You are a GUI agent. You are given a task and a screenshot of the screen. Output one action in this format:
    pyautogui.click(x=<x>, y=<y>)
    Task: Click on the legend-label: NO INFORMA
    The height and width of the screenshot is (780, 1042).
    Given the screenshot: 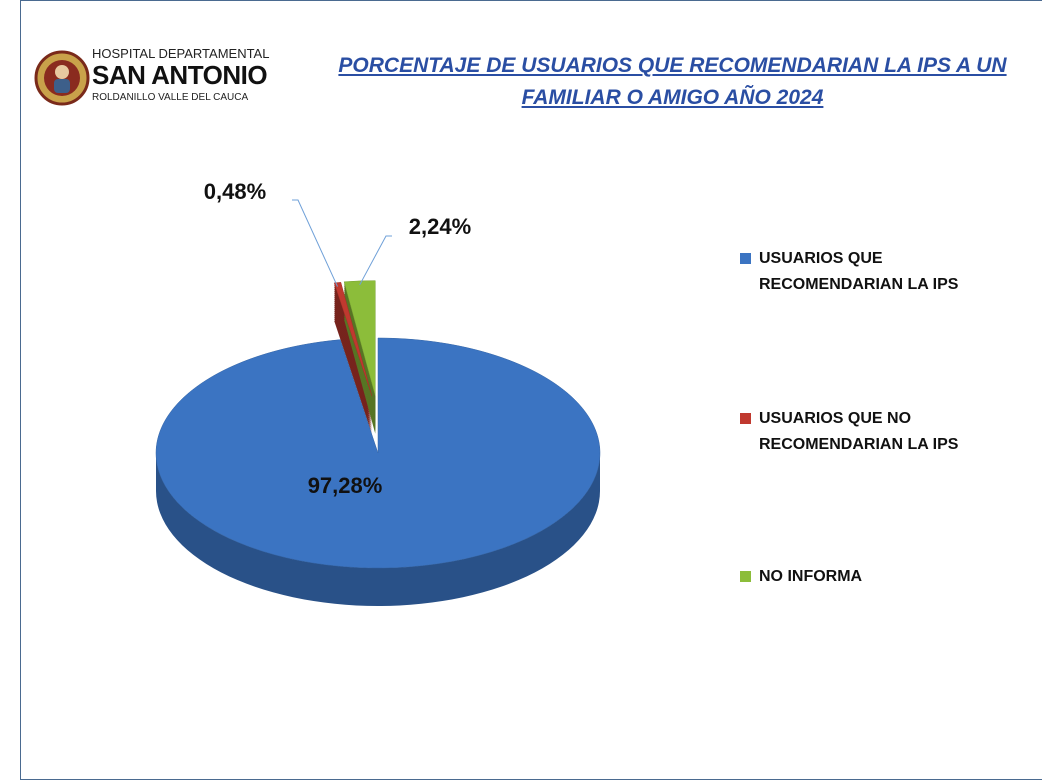 What is the action you would take?
    pyautogui.click(x=811, y=576)
    